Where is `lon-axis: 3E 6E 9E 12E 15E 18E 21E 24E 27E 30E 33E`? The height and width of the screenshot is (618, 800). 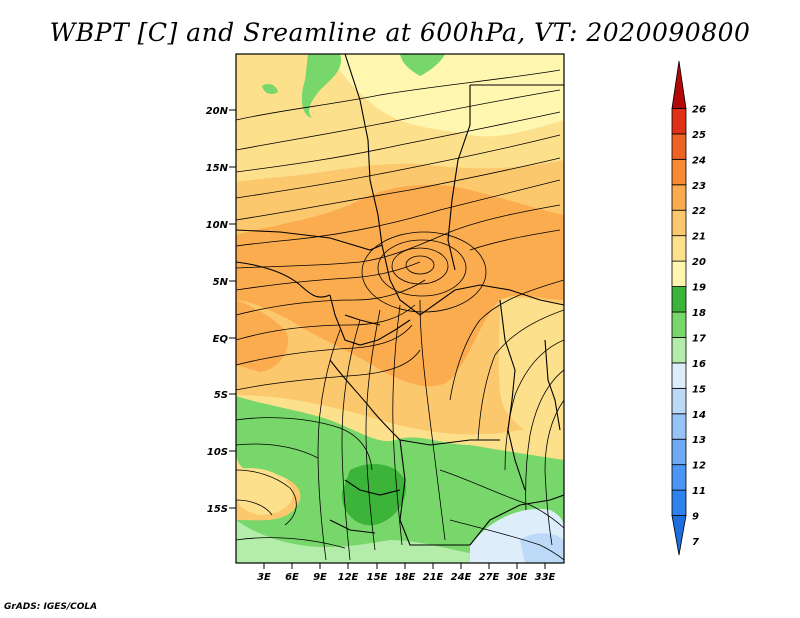
lon-axis: 3E 6E 9E 12E 15E 18E 21E 24E 27E 30E 33E is located at coordinates (406, 573).